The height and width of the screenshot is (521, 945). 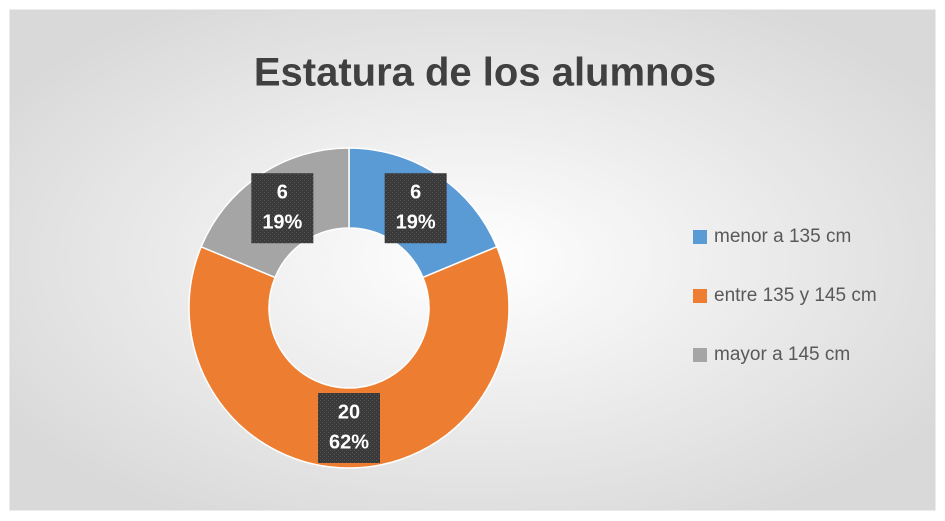 What do you see at coordinates (485, 73) in the screenshot?
I see `chart-title: Estatura de los alumnos` at bounding box center [485, 73].